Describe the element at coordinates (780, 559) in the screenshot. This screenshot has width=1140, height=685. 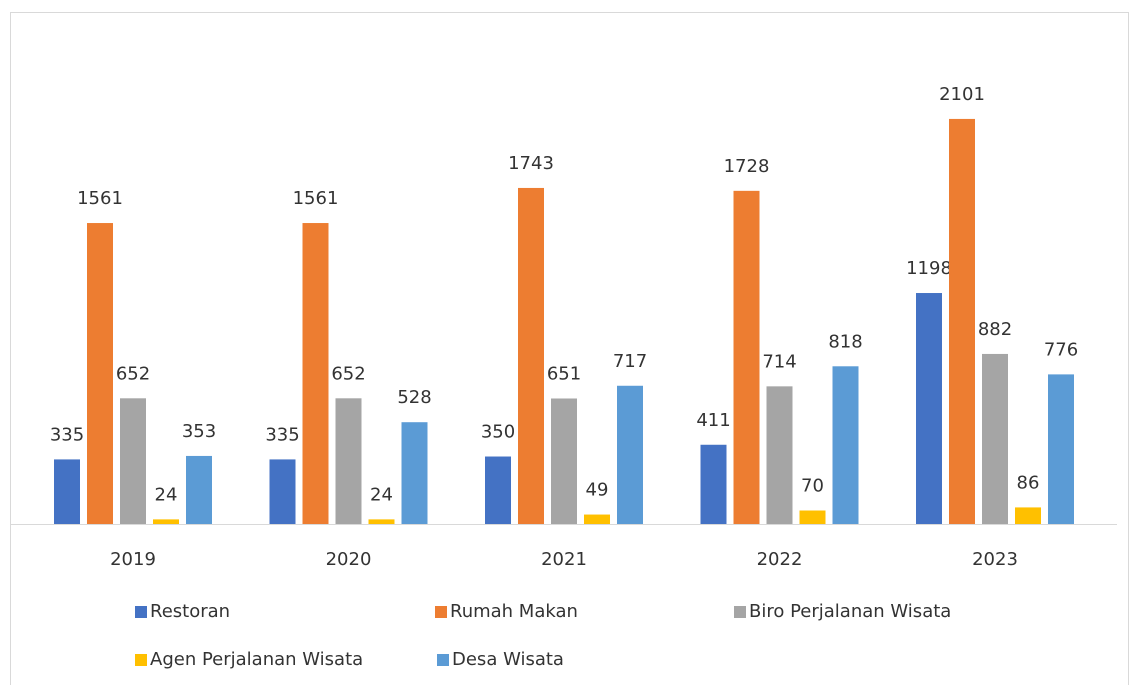
I see `x-tick-label: 2022` at that location.